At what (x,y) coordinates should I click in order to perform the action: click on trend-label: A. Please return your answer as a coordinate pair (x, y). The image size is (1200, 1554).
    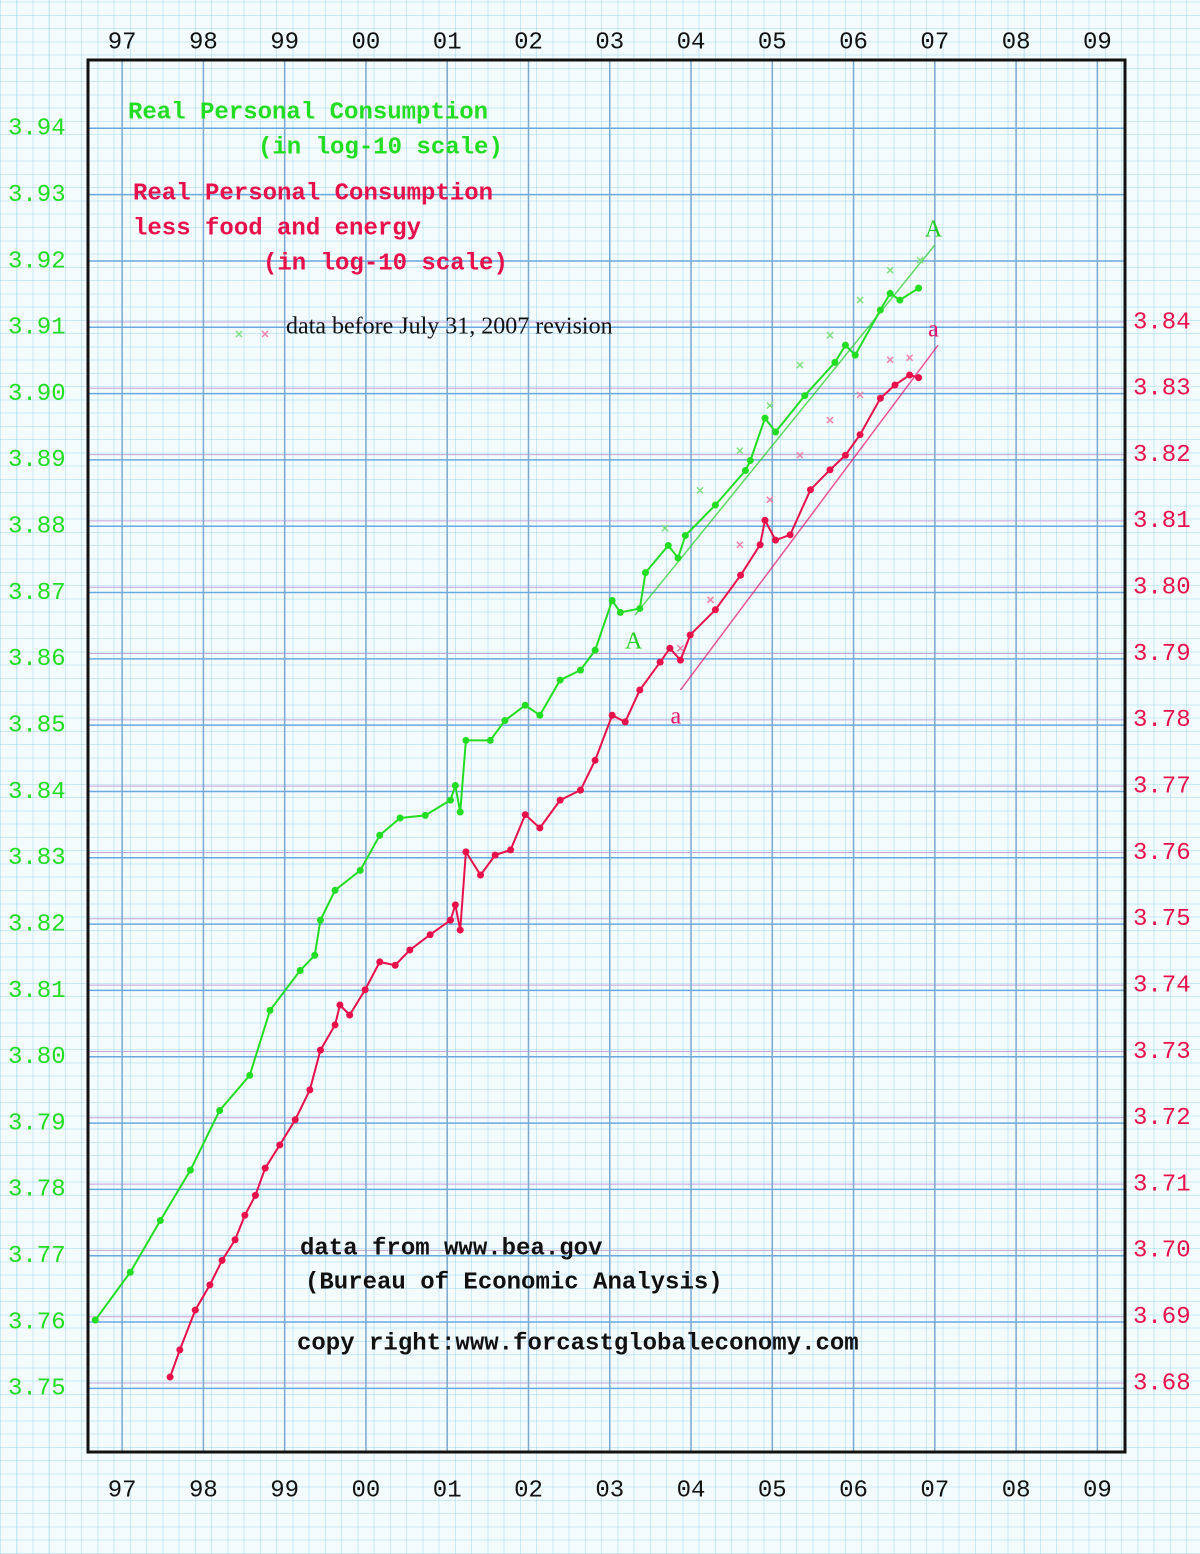
    Looking at the image, I should click on (934, 230).